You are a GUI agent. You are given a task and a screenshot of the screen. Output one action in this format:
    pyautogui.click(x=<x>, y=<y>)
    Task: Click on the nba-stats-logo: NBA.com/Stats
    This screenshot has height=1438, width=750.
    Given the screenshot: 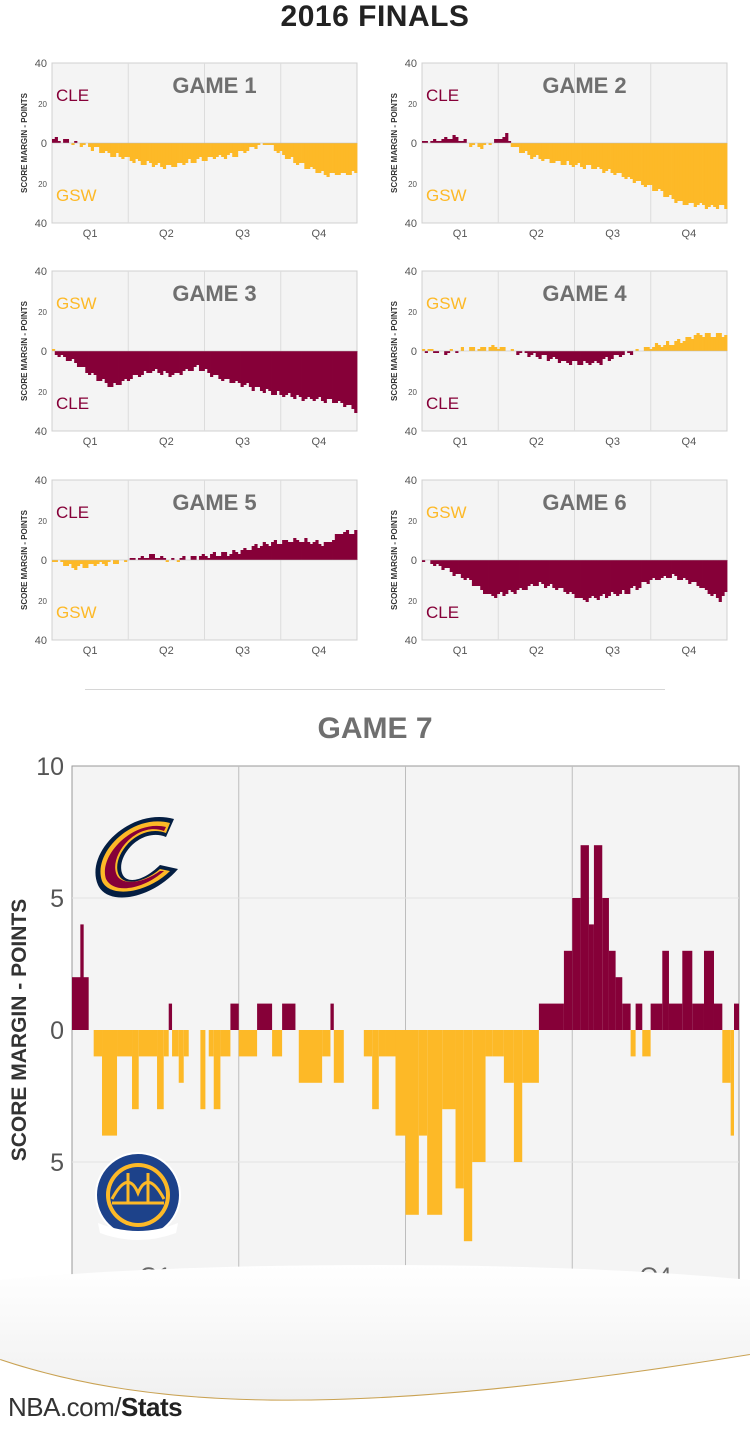 What is the action you would take?
    pyautogui.click(x=95, y=1407)
    